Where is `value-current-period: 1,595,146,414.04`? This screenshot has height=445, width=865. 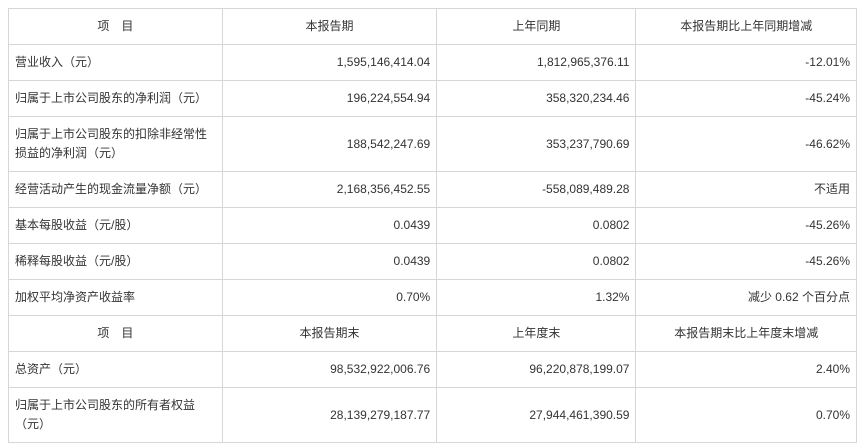 value-current-period: 1,595,146,414.04 is located at coordinates (329, 62).